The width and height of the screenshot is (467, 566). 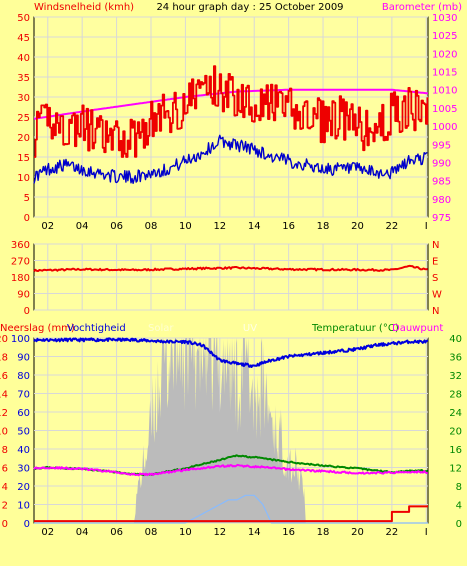 I want to click on humidity-line, so click(x=231, y=352).